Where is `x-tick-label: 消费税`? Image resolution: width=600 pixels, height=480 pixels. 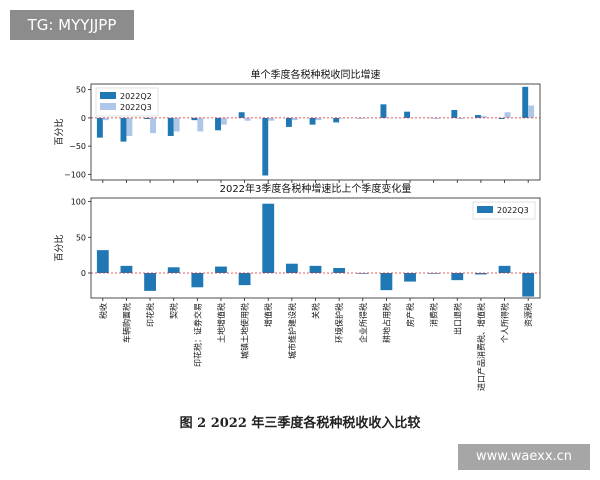 x-tick-label: 消费税 is located at coordinates (434, 315).